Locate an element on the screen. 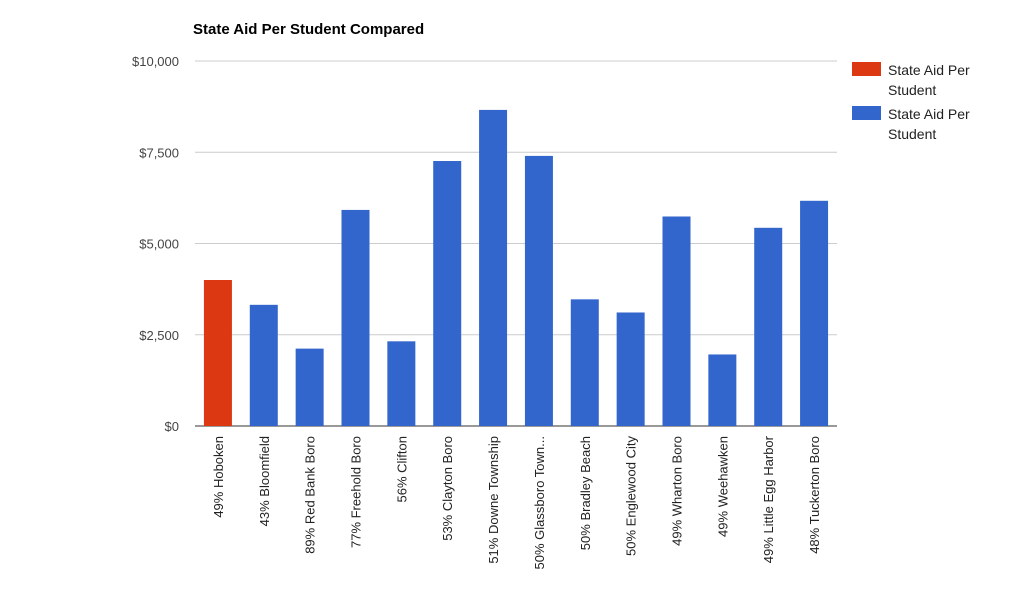 This screenshot has width=1017, height=592. x-tick-label: 89% Red Bank Boro is located at coordinates (310, 495).